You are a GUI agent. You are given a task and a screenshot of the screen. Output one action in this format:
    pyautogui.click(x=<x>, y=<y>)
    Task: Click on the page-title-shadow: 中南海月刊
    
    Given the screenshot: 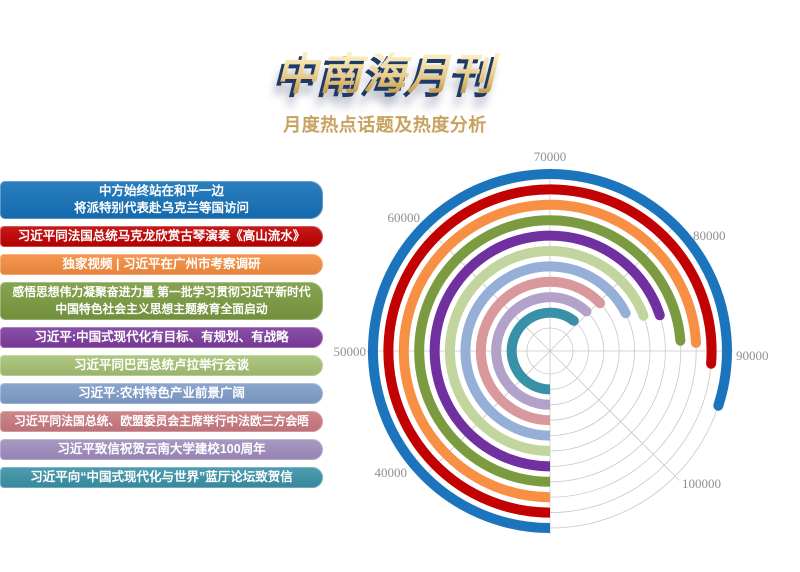 What is the action you would take?
    pyautogui.click(x=381, y=79)
    